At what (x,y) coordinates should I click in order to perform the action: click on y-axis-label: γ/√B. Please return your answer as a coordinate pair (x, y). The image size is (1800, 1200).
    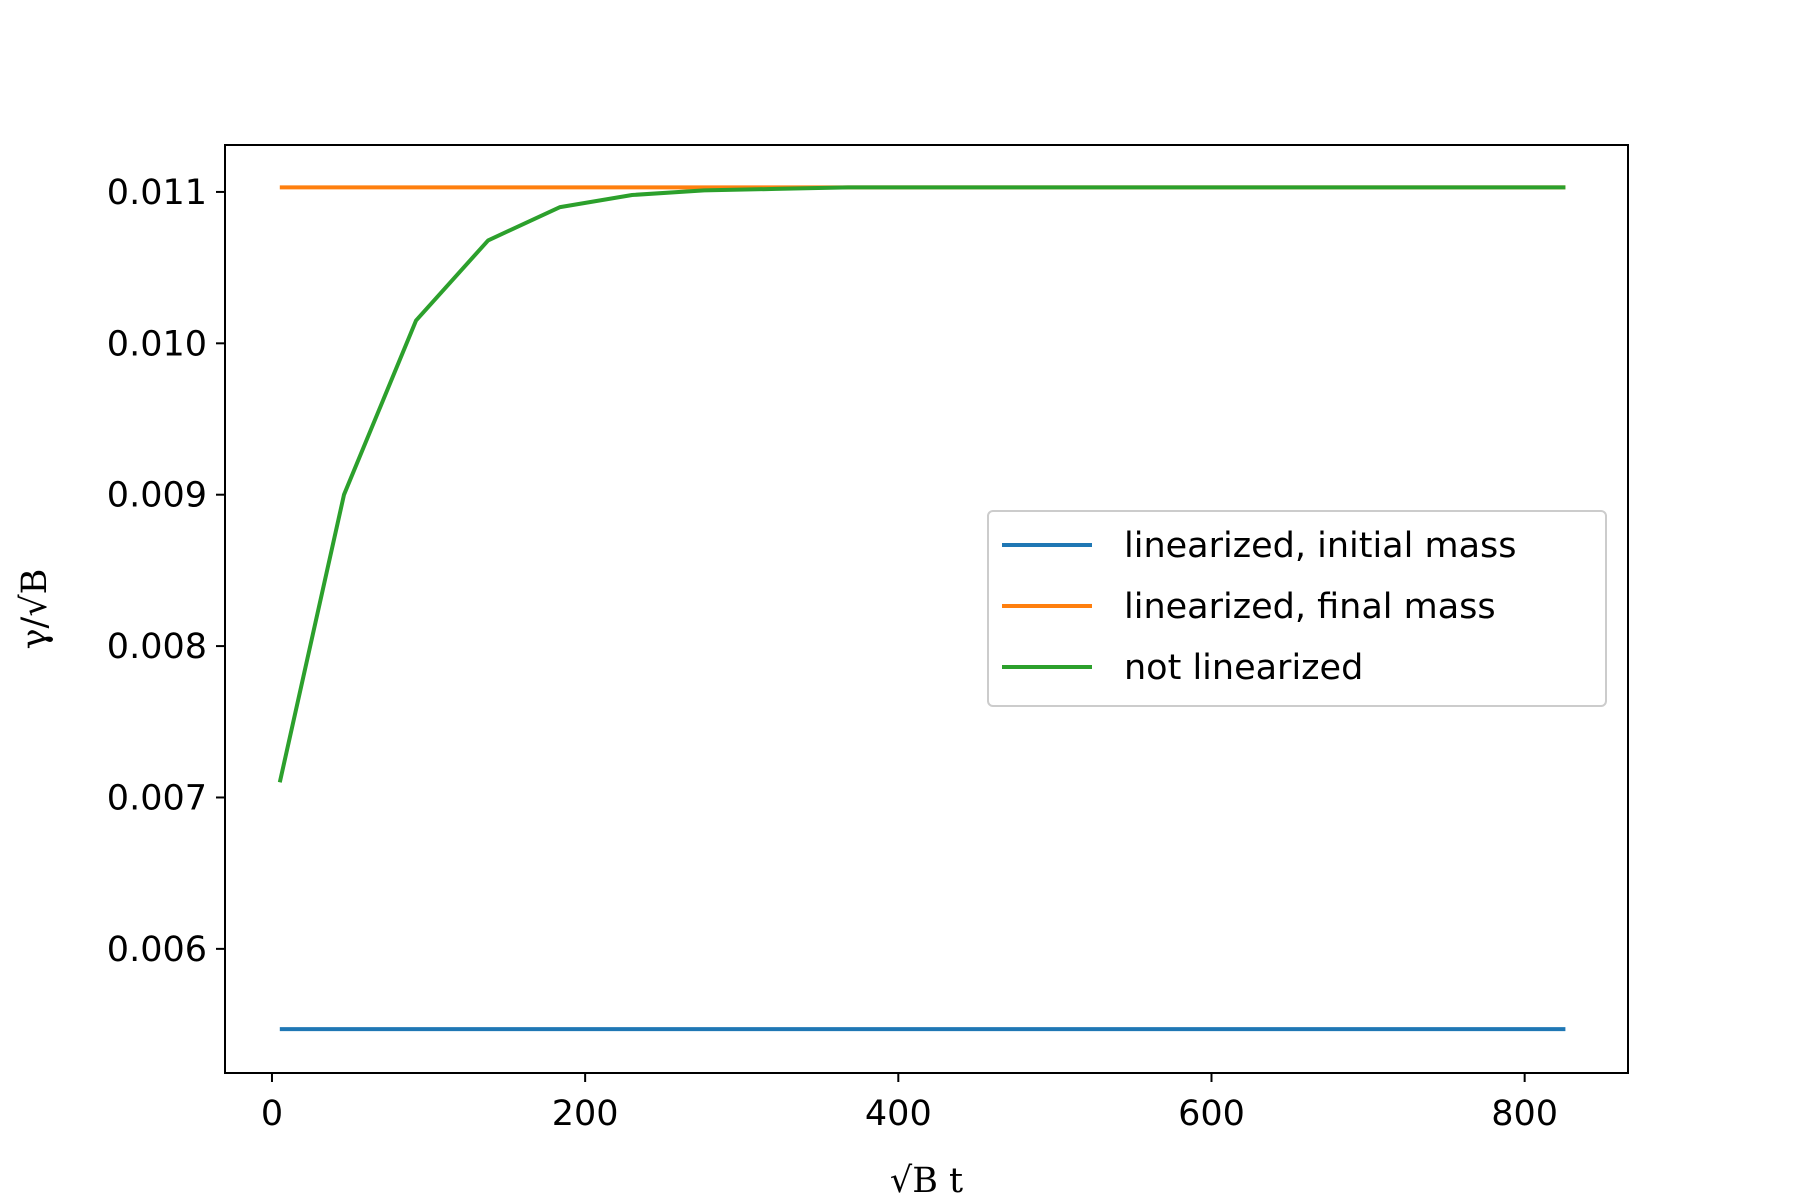
    Looking at the image, I should click on (35, 609).